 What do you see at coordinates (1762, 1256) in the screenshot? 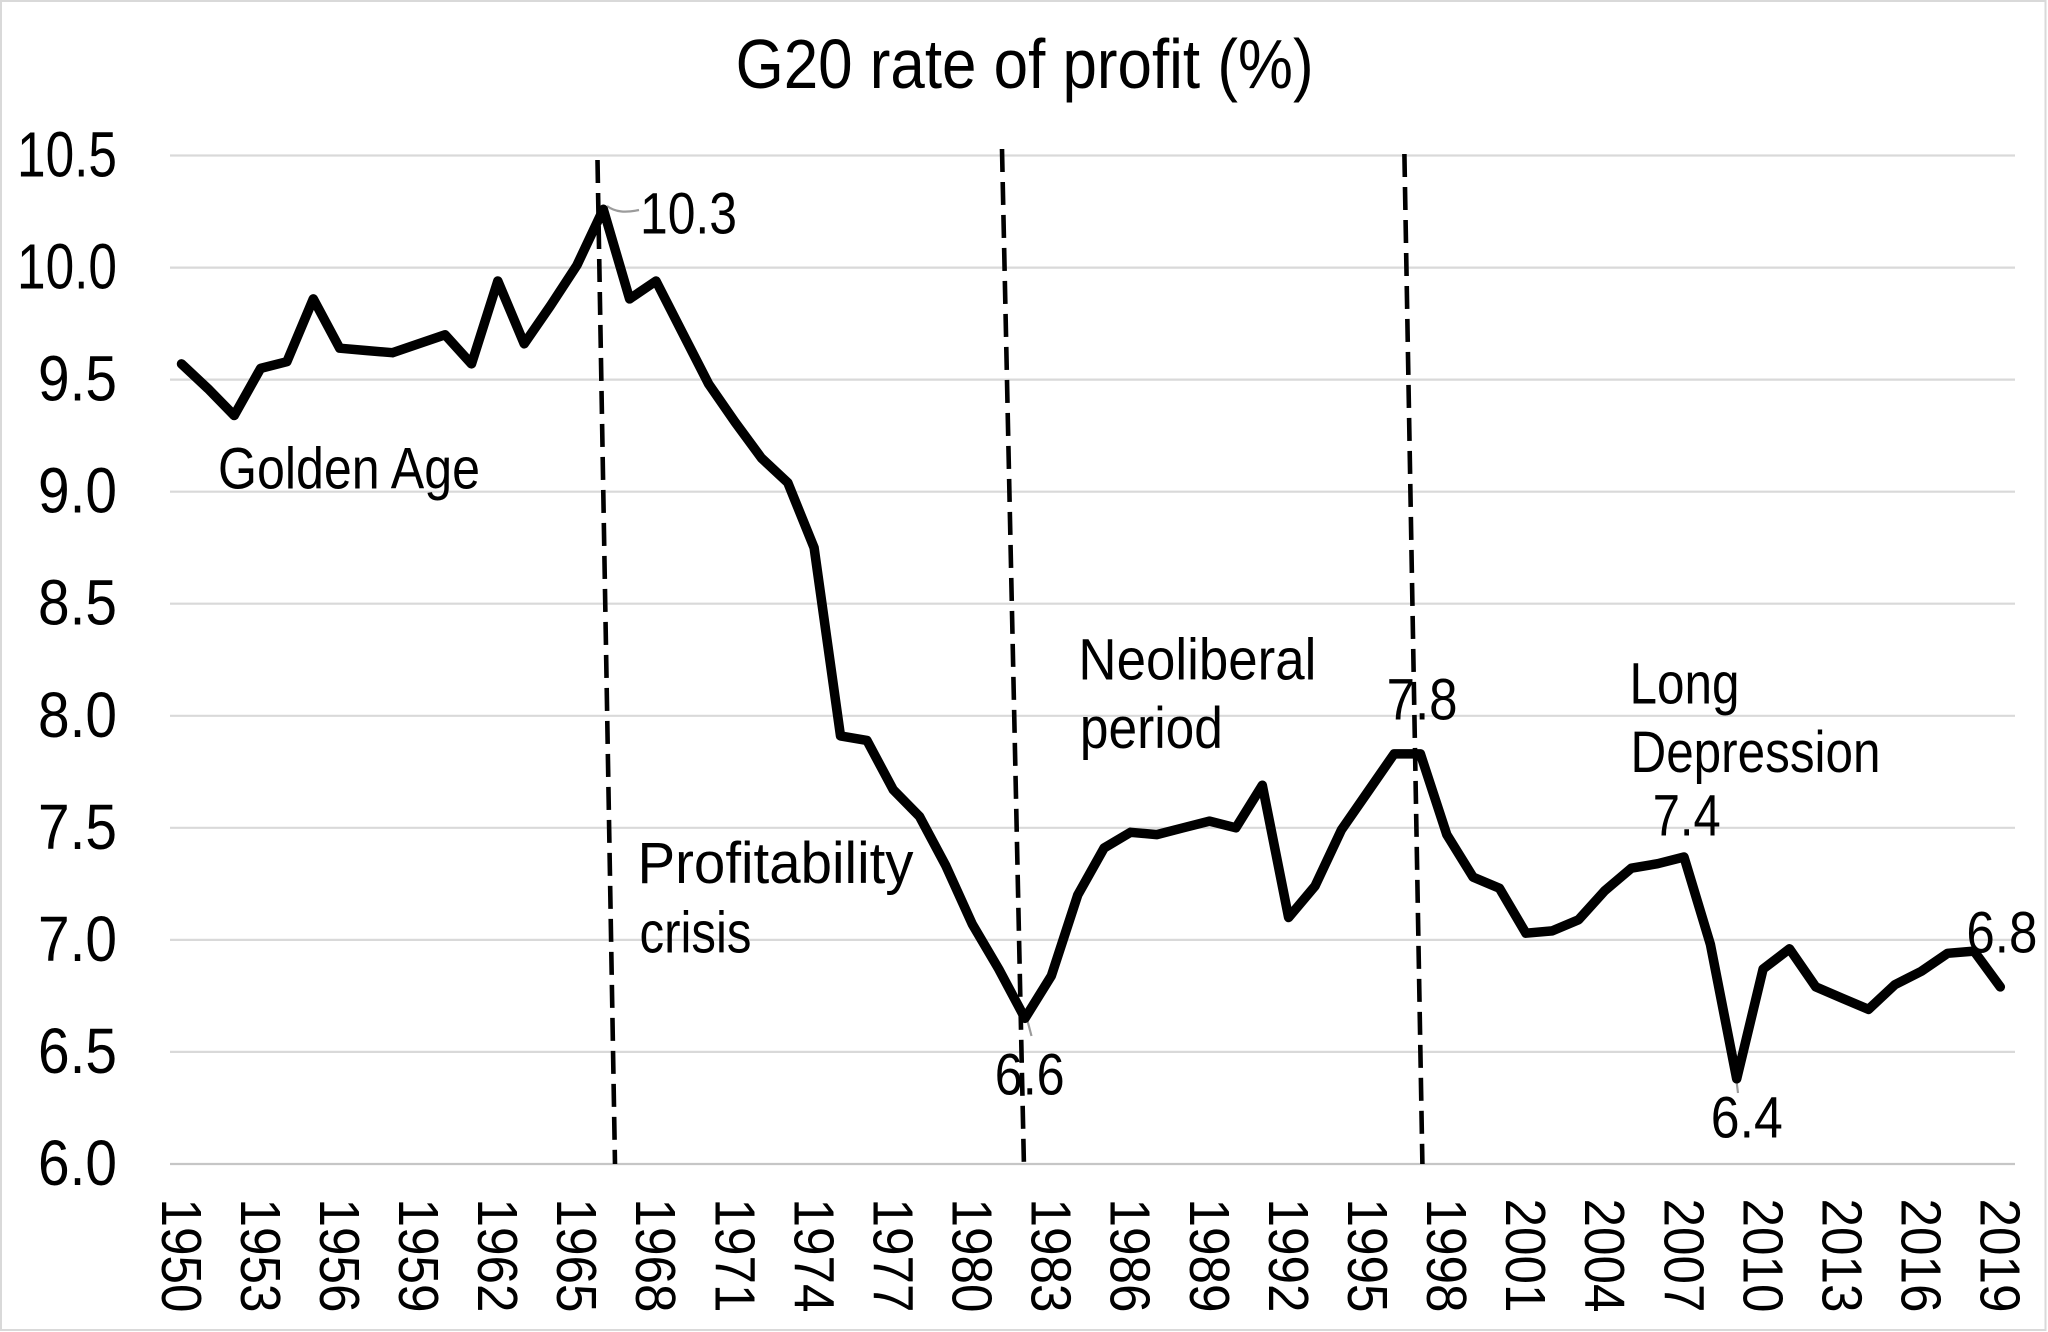
I see `svg-text: 2010` at bounding box center [1762, 1256].